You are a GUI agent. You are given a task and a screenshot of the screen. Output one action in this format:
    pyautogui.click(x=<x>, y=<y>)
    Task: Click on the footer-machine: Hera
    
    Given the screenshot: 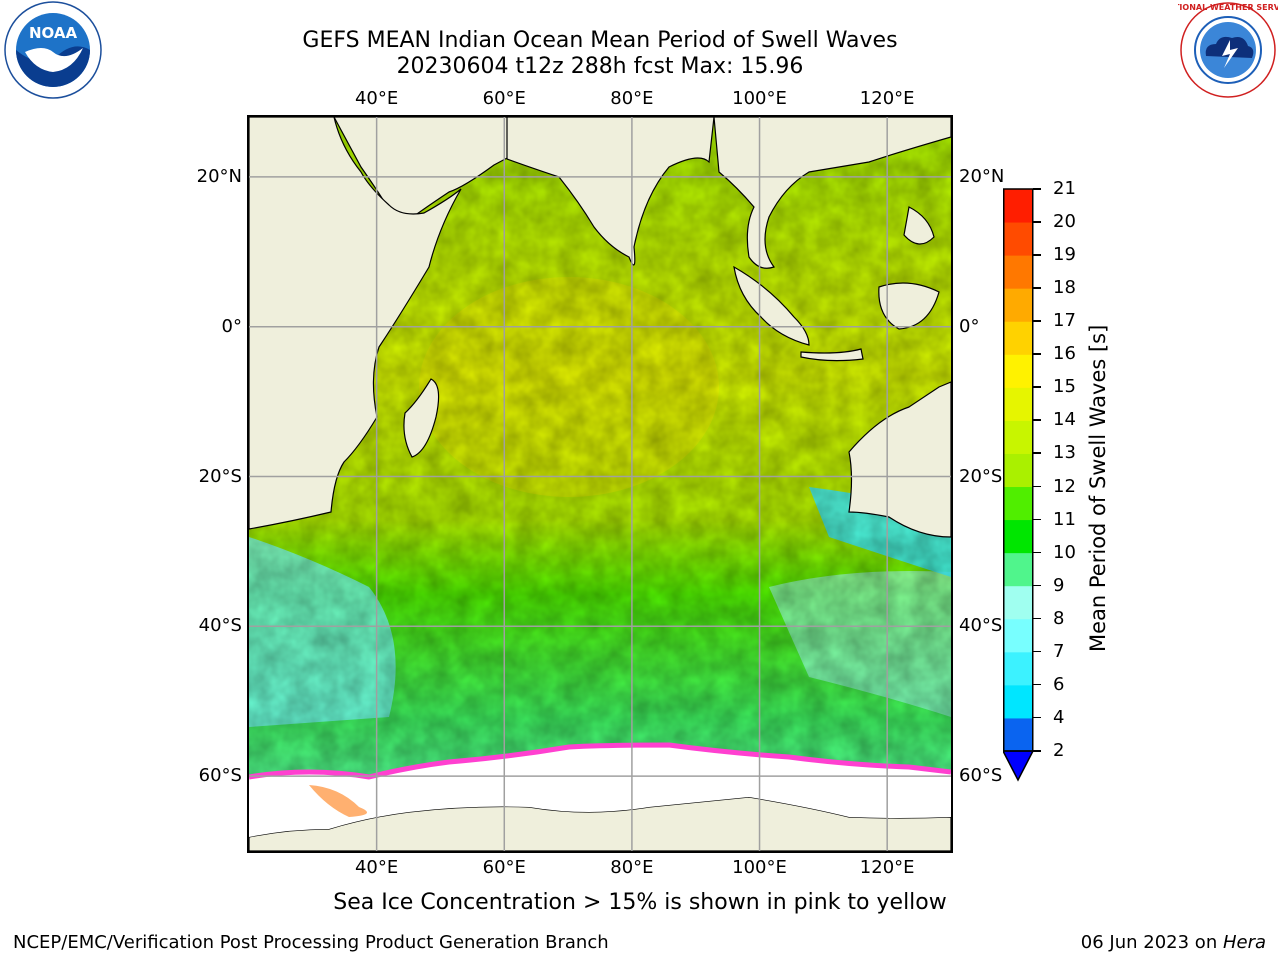 What is the action you would take?
    pyautogui.click(x=1244, y=942)
    